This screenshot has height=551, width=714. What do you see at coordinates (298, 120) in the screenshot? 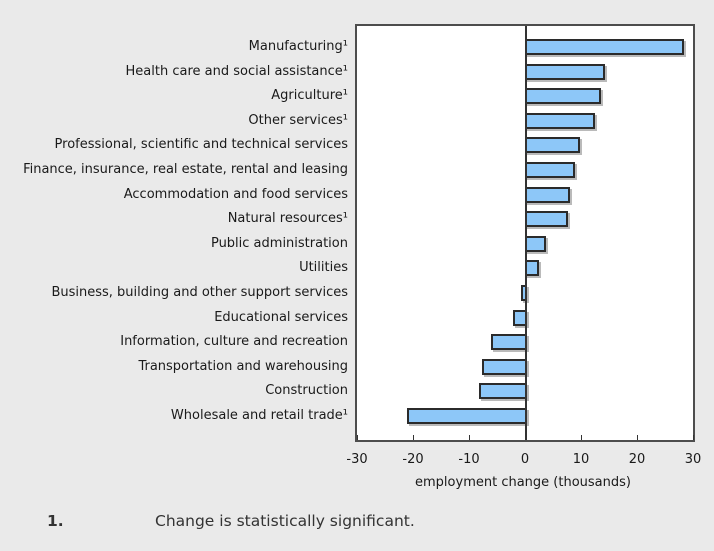
I see `category-label: Other services¹` at bounding box center [298, 120].